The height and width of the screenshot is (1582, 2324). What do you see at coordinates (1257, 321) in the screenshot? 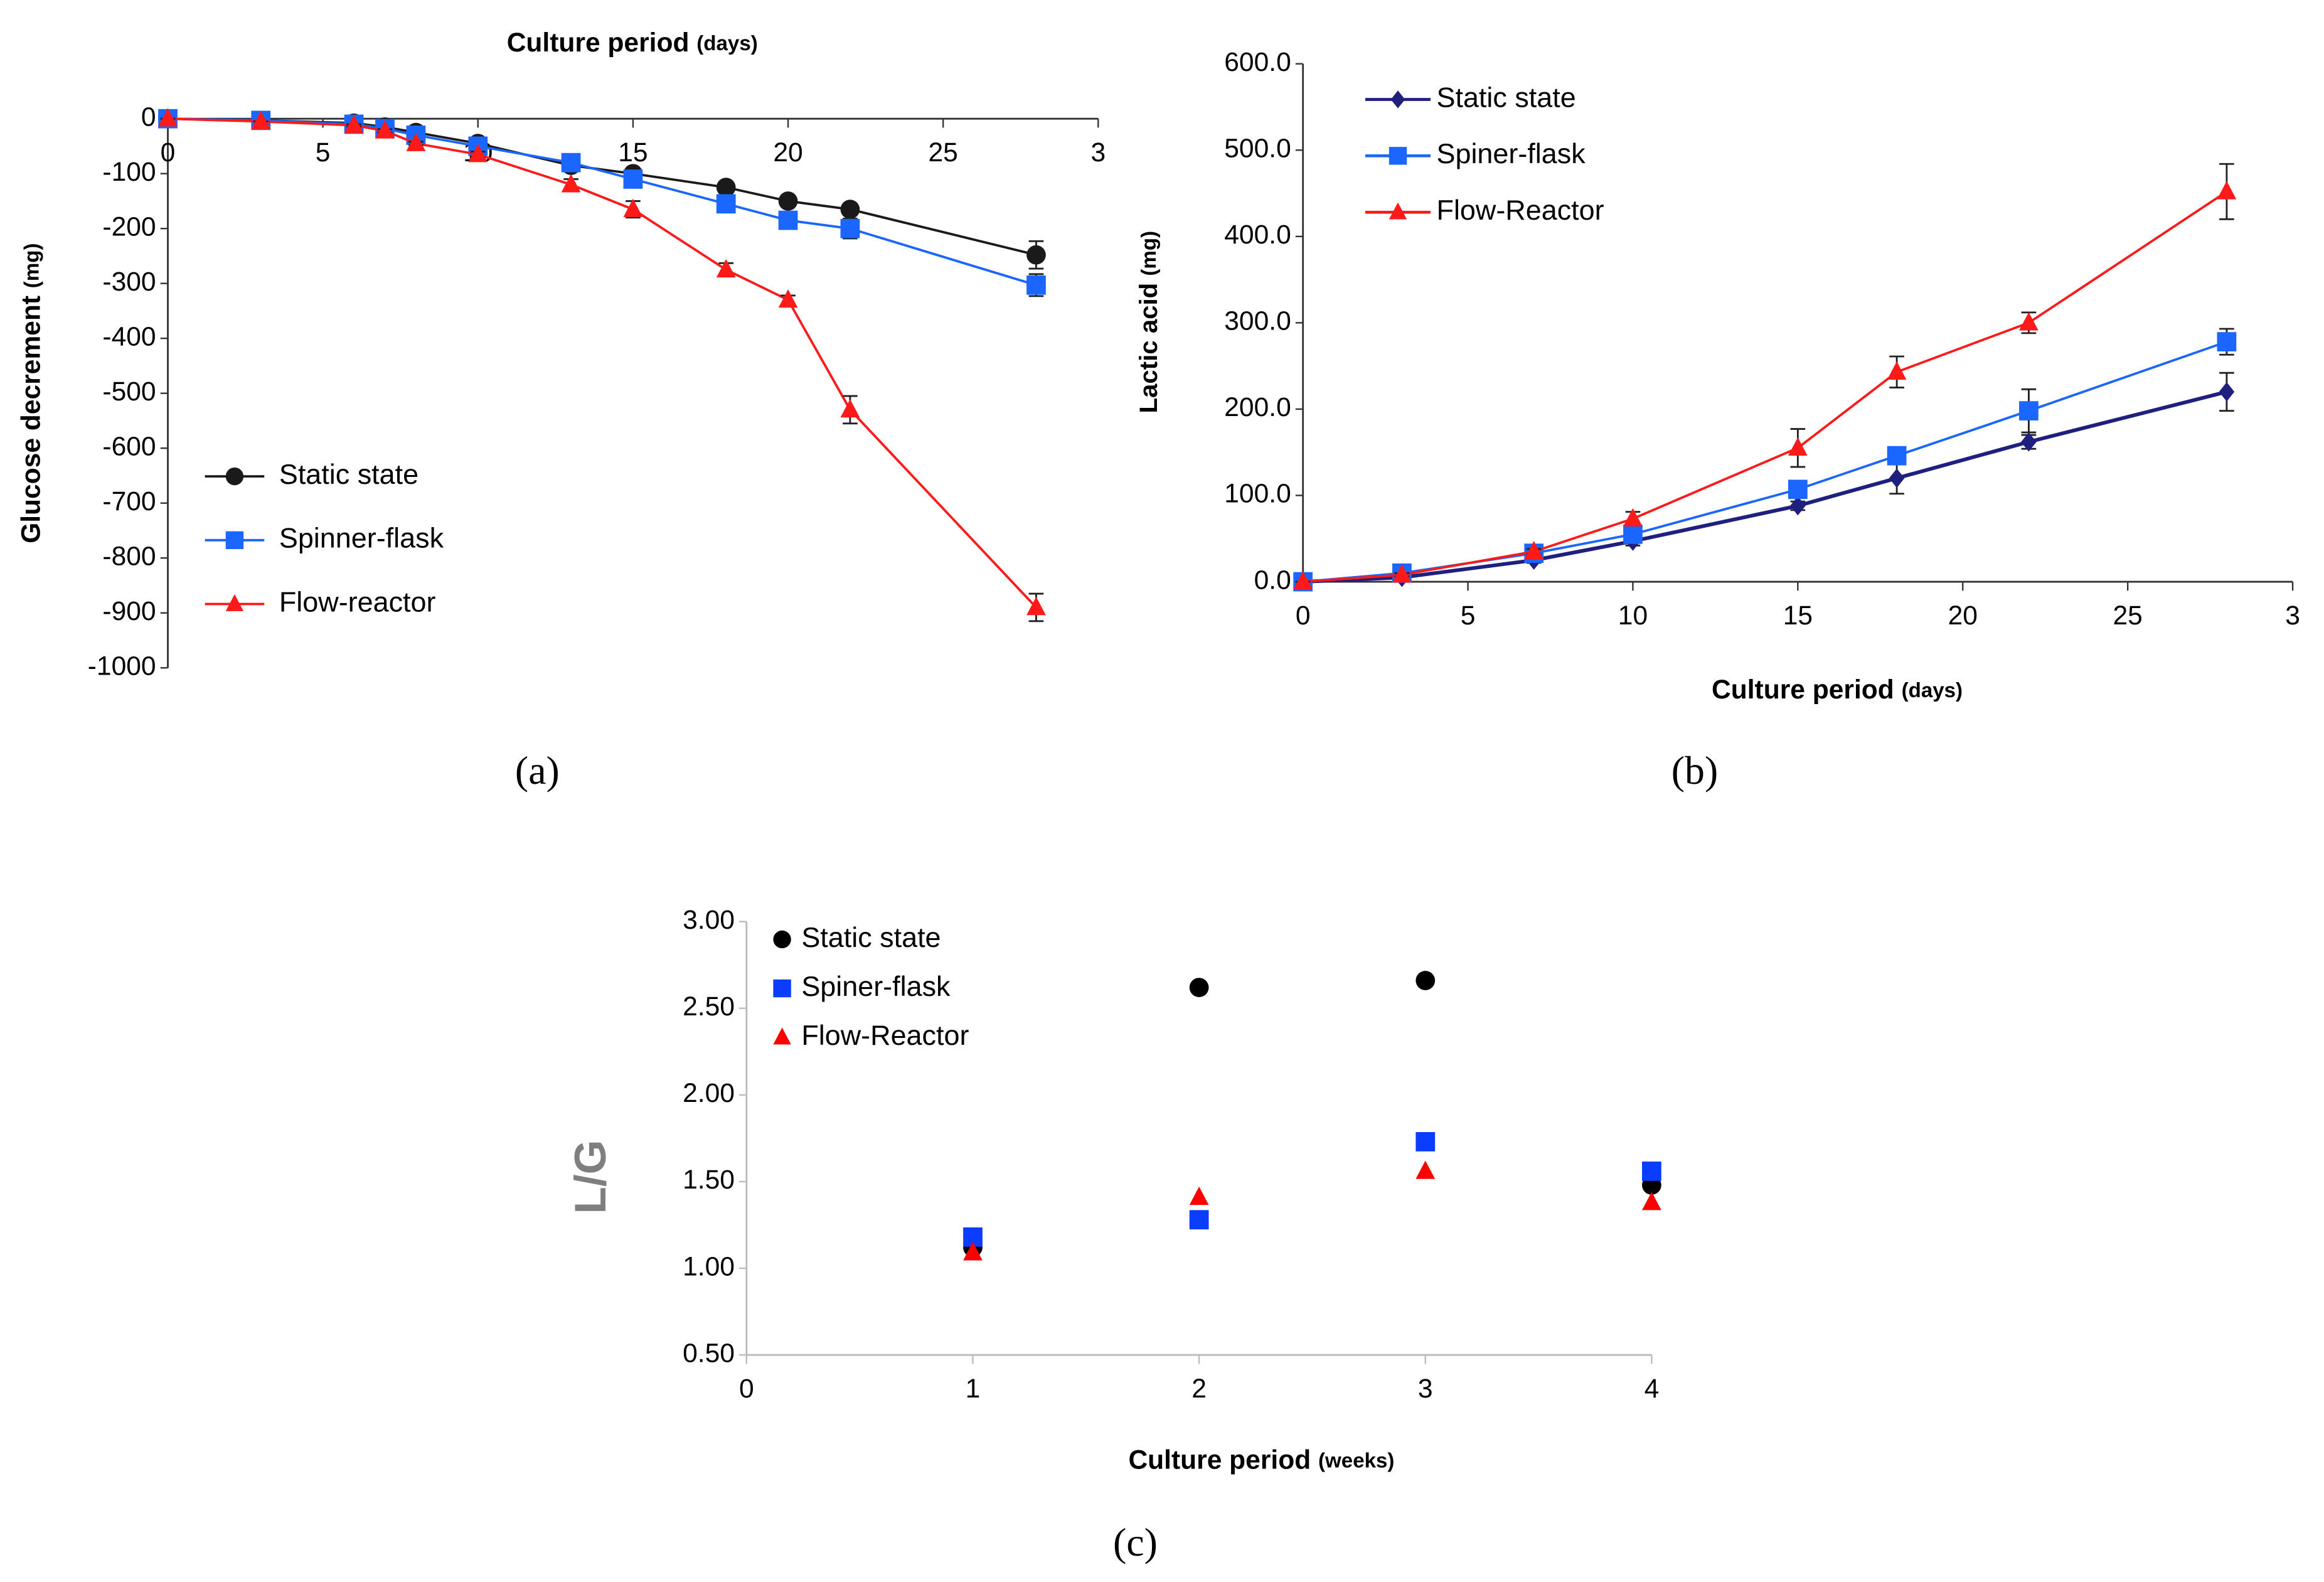
I see `y-tick-label: 300.0` at bounding box center [1257, 321].